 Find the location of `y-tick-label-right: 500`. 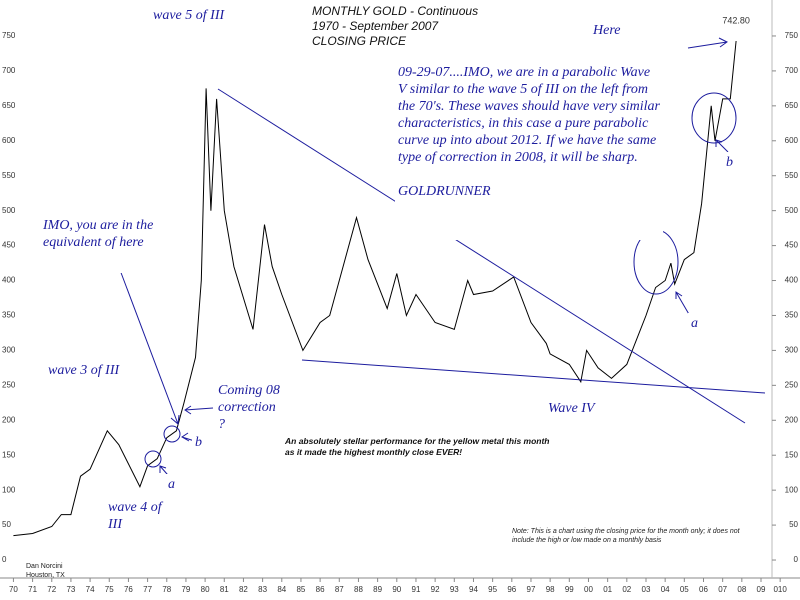

y-tick-label-right: 500 is located at coordinates (792, 210).